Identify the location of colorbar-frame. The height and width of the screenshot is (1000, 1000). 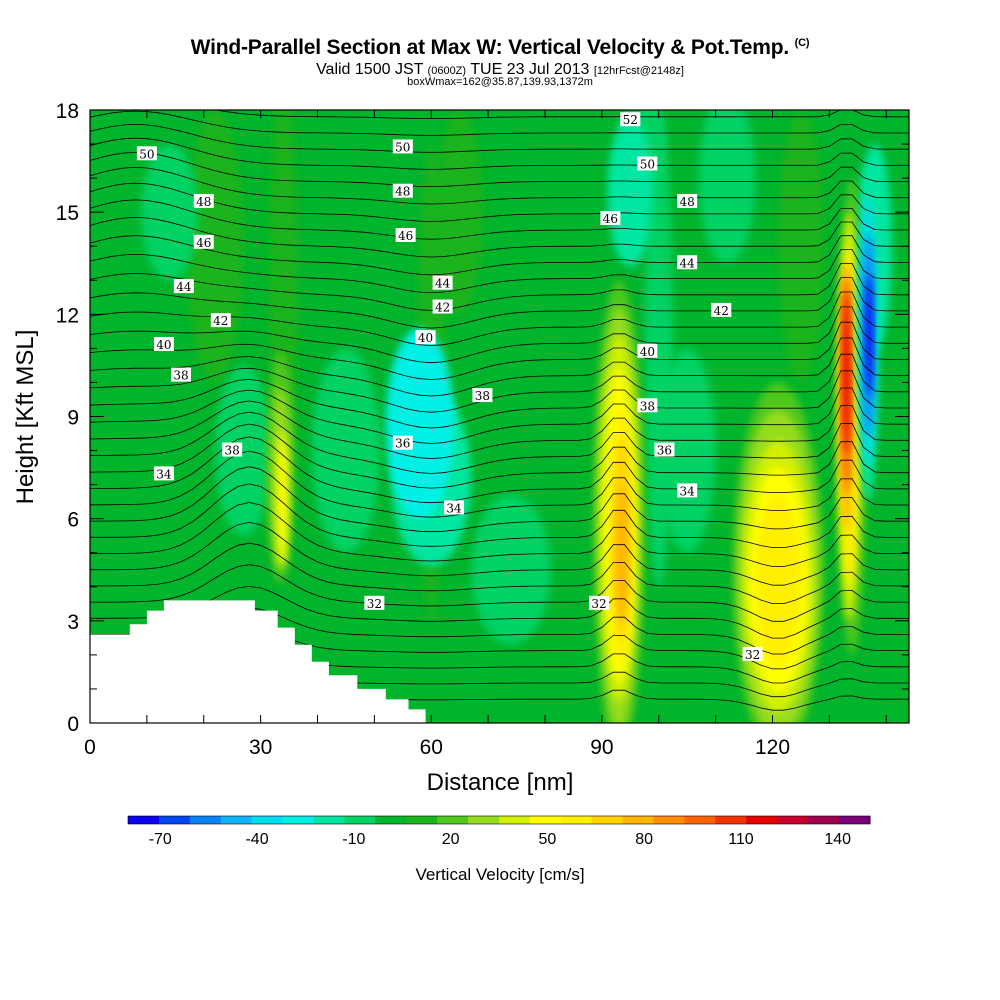
(499, 820).